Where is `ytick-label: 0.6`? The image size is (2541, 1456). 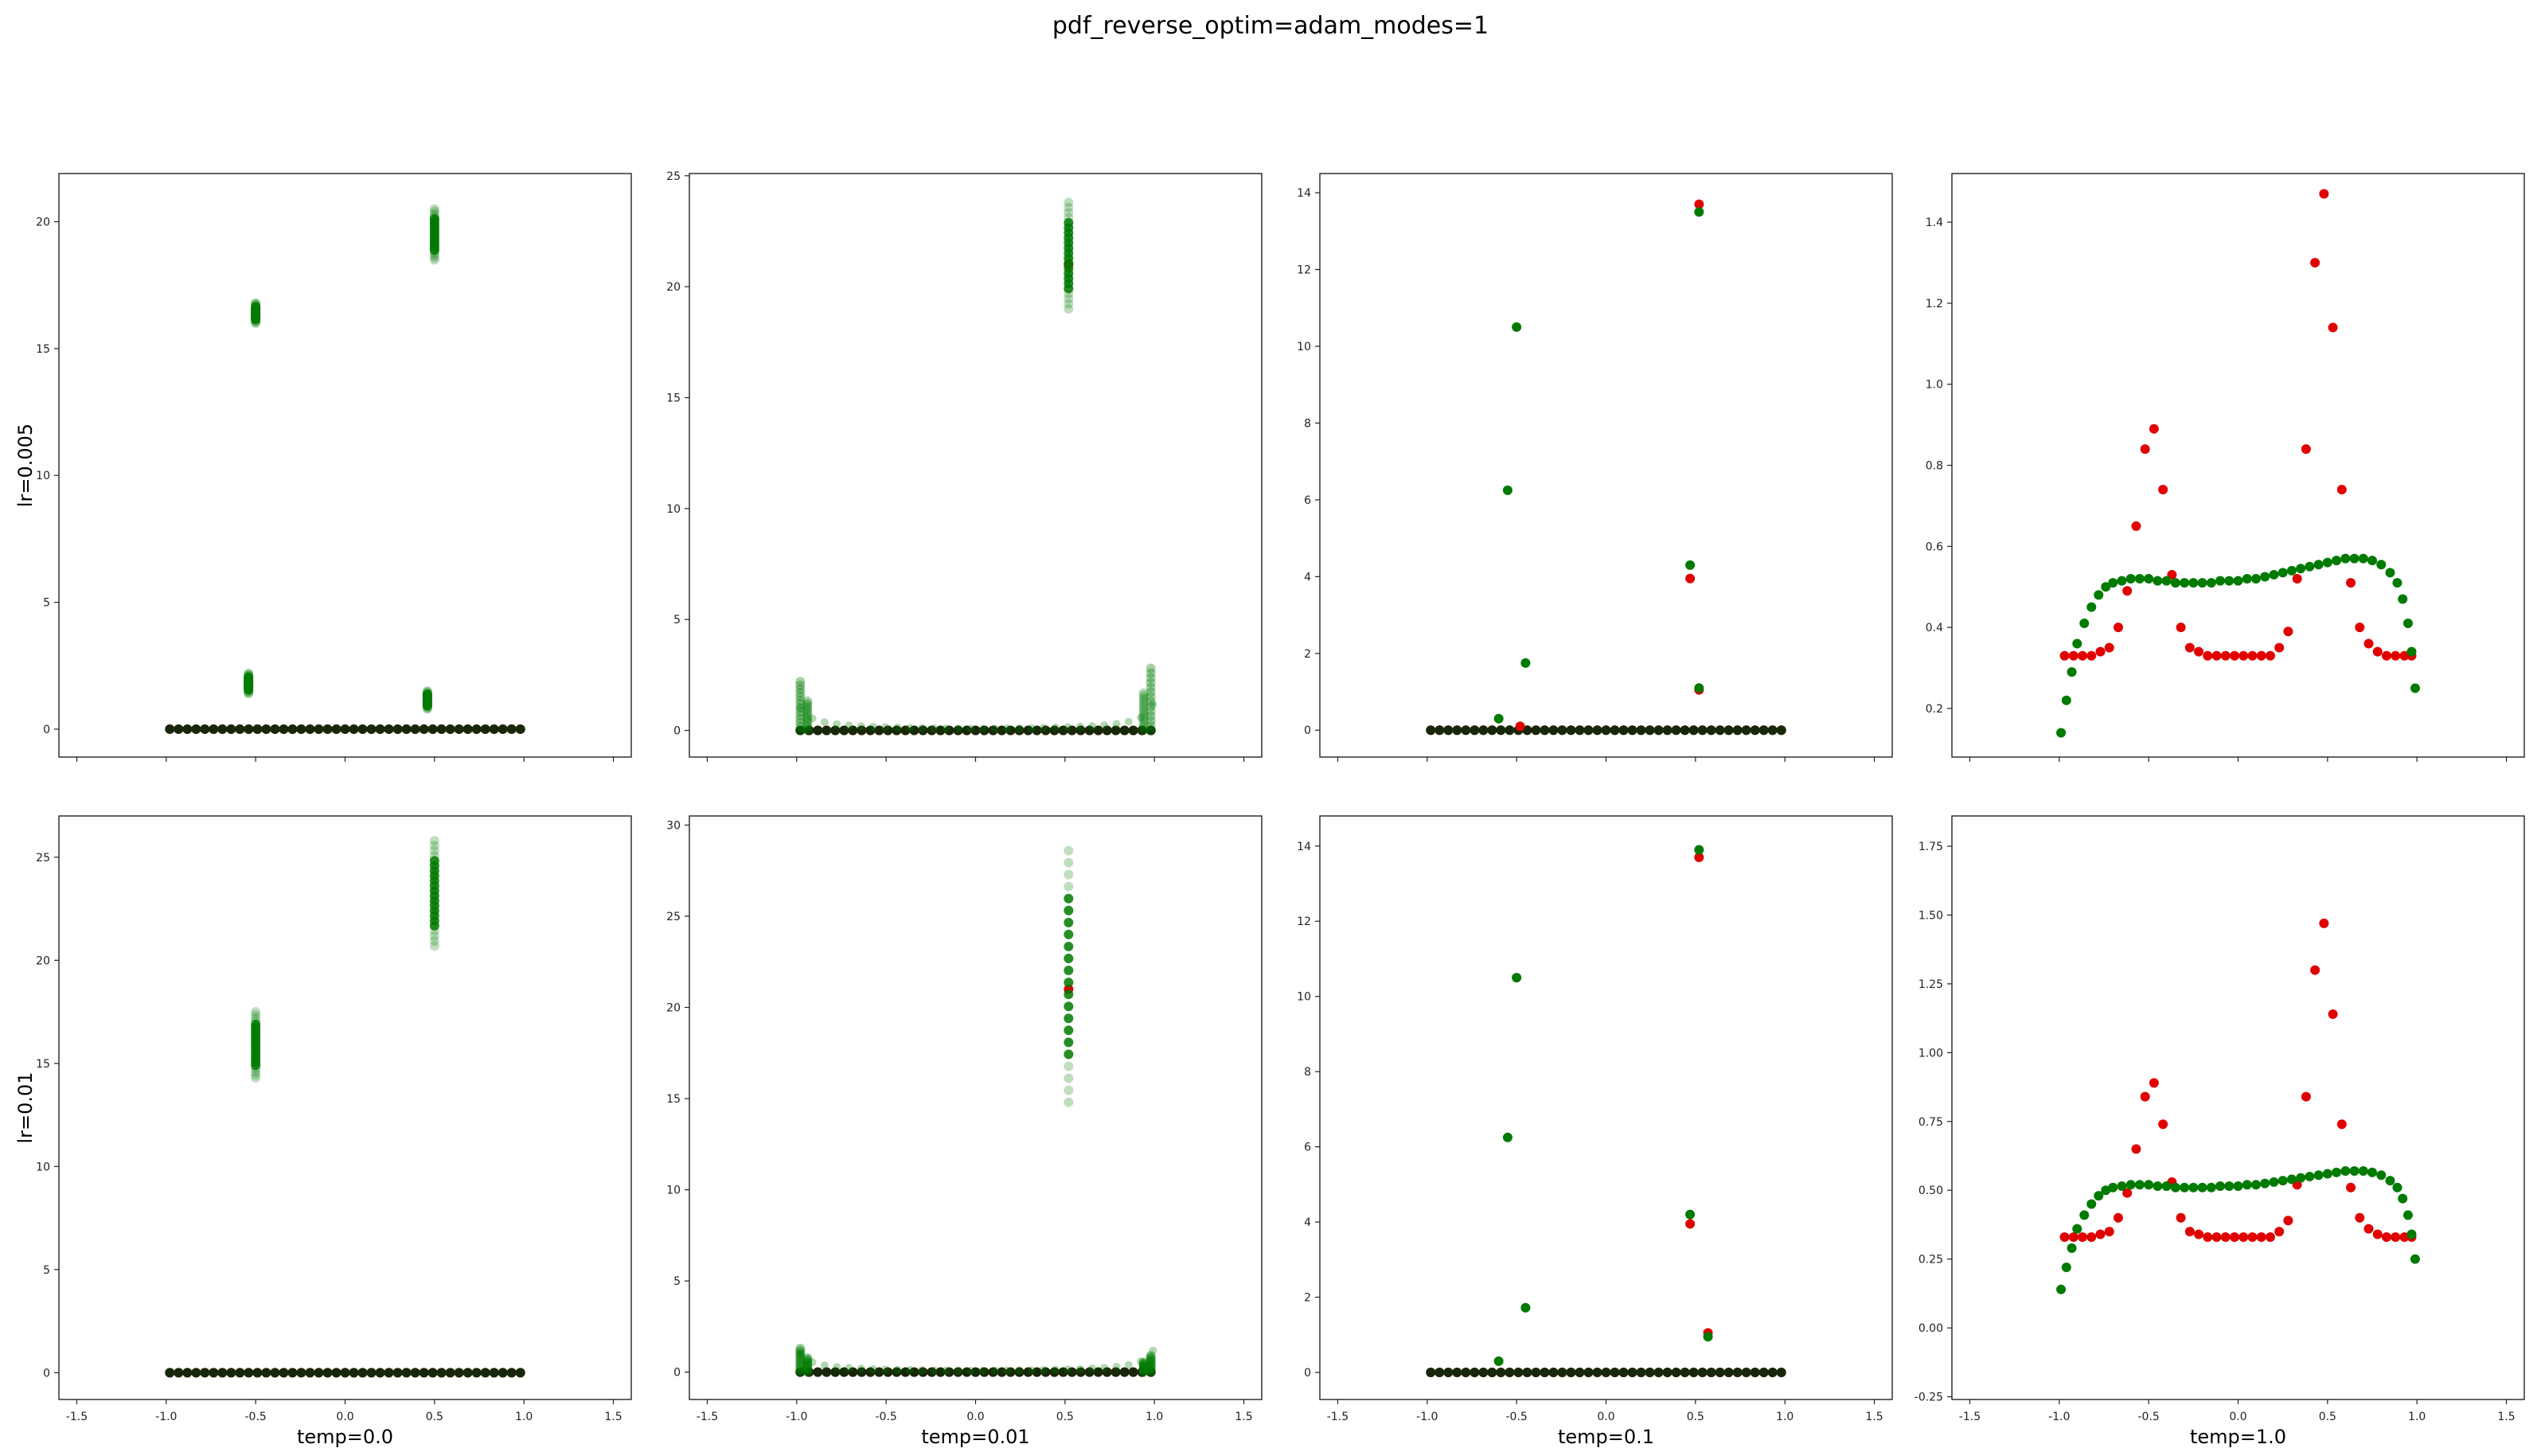 ytick-label: 0.6 is located at coordinates (1934, 547).